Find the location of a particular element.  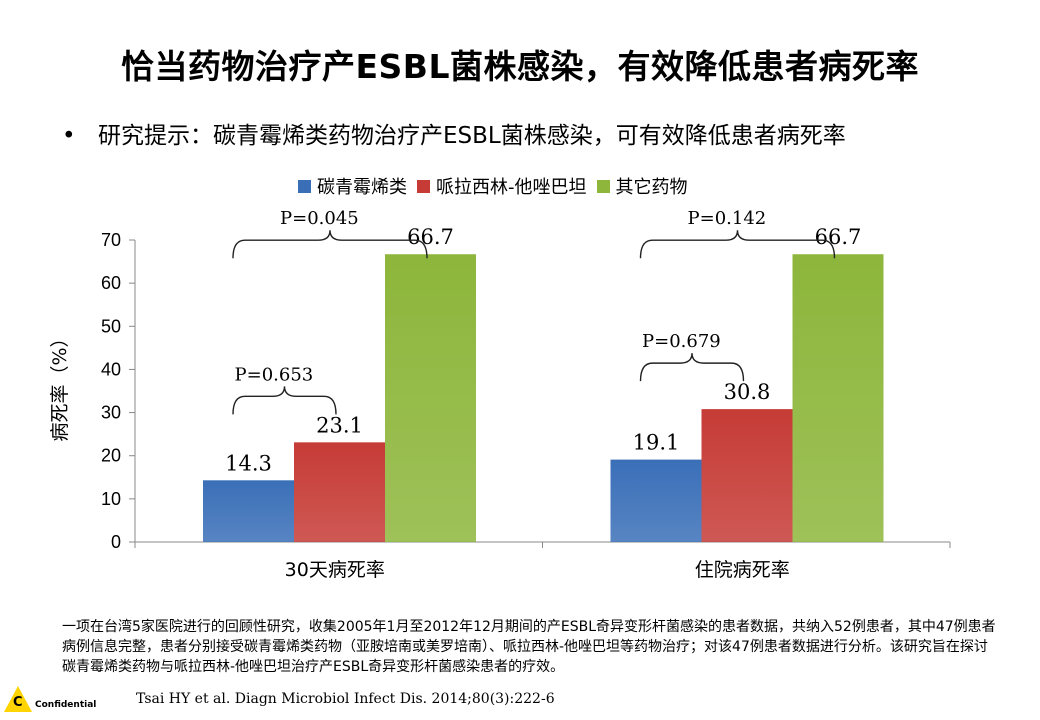

logo-letter: C is located at coordinates (18, 702).